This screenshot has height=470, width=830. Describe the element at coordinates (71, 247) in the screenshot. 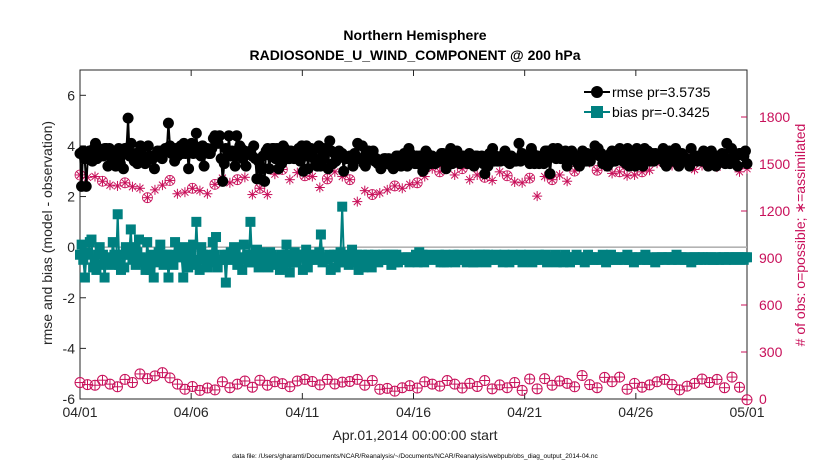

I see `y-tick-label: 0` at that location.